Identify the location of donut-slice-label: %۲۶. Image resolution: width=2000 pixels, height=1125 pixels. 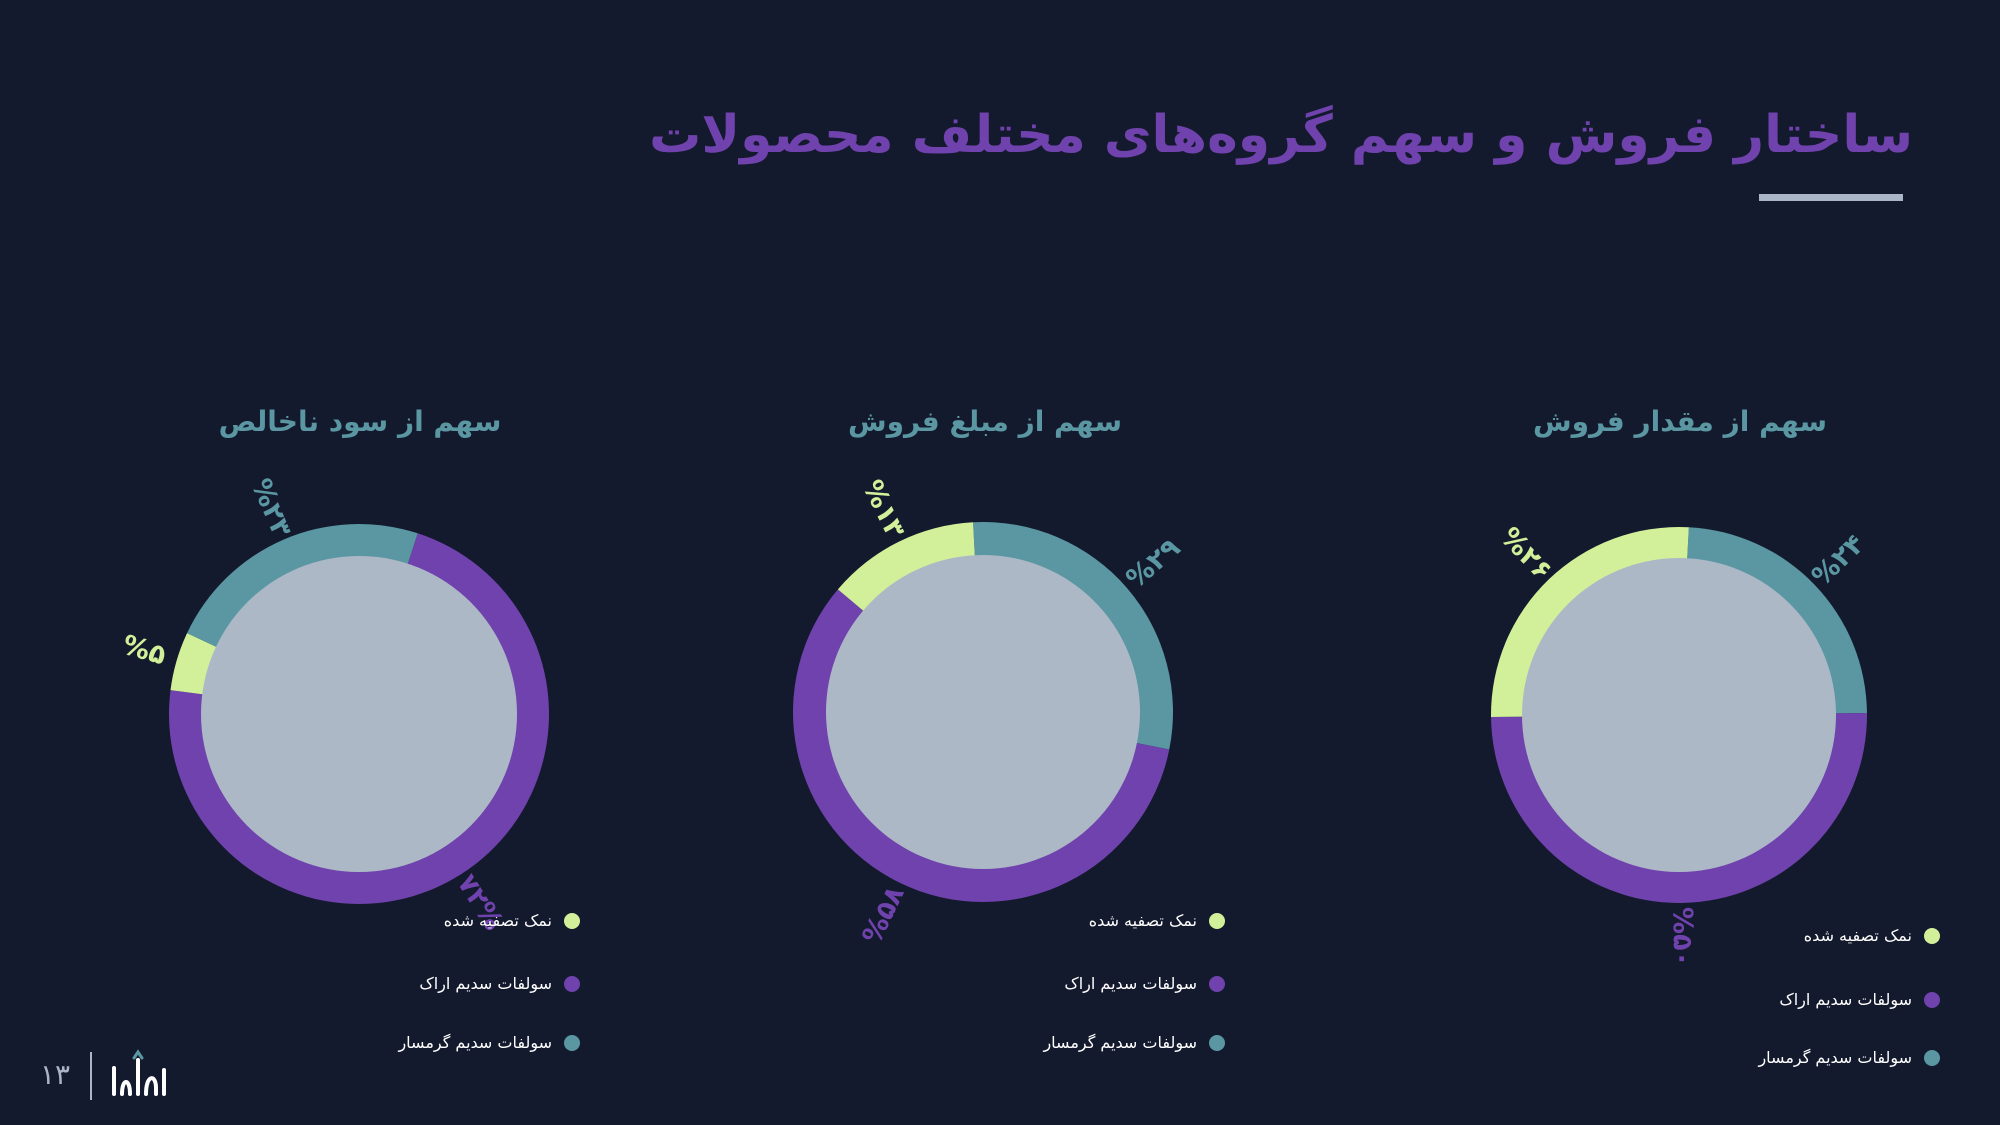
(1526, 554).